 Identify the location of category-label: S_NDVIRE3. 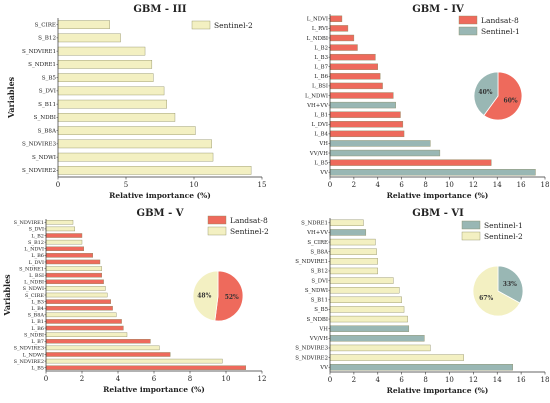
(29, 349).